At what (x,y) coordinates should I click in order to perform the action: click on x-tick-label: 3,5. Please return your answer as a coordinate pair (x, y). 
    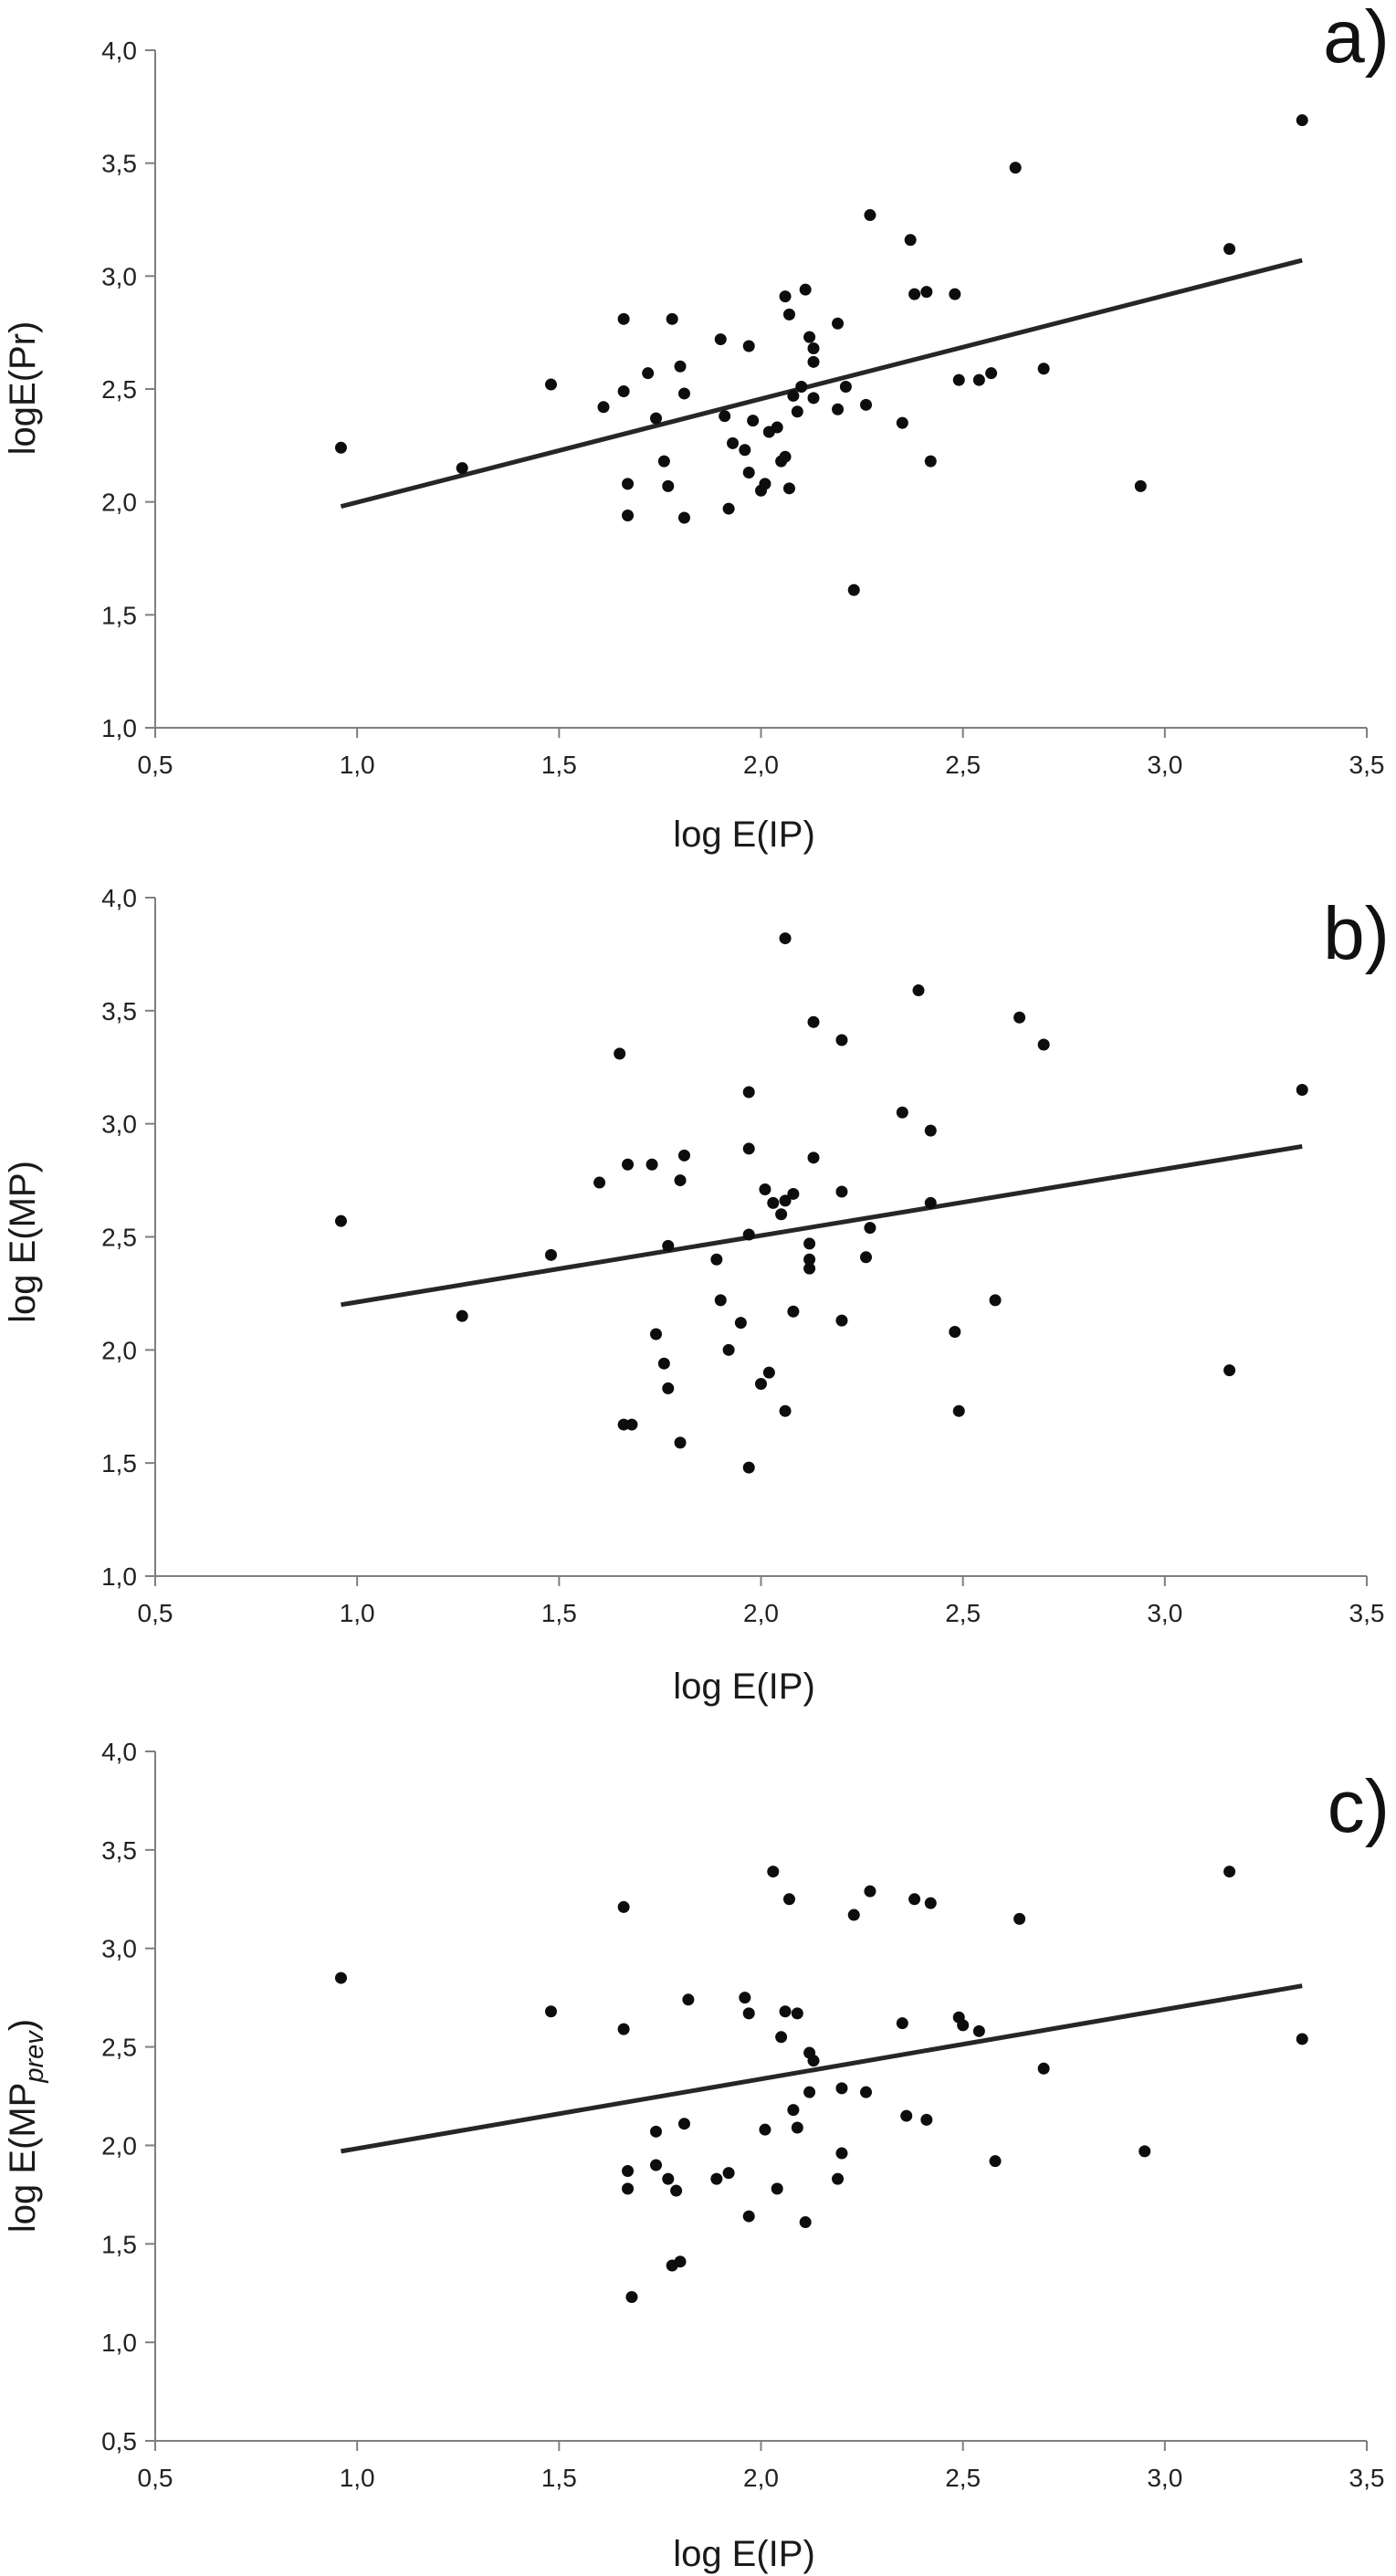
    Looking at the image, I should click on (1367, 765).